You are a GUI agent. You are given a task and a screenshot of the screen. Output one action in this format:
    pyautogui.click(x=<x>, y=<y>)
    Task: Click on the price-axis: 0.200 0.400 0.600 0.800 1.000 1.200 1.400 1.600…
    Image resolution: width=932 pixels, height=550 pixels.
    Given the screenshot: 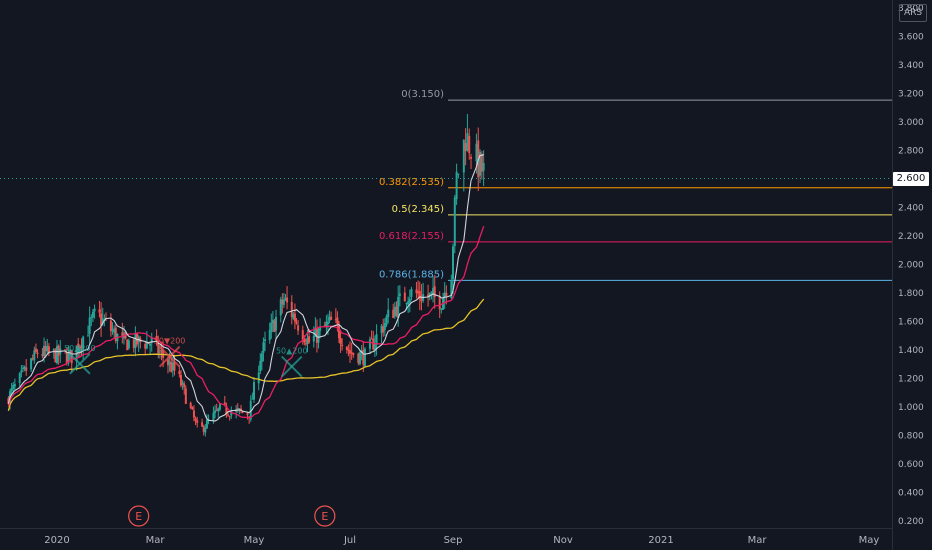 What is the action you would take?
    pyautogui.click(x=911, y=265)
    